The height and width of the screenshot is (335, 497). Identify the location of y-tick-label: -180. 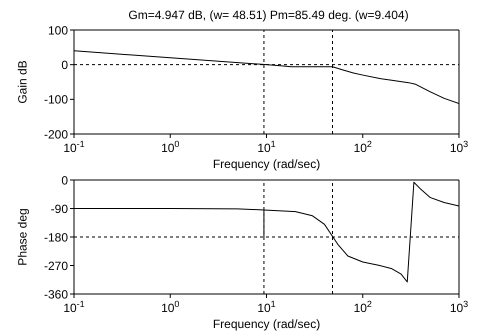
(56, 237).